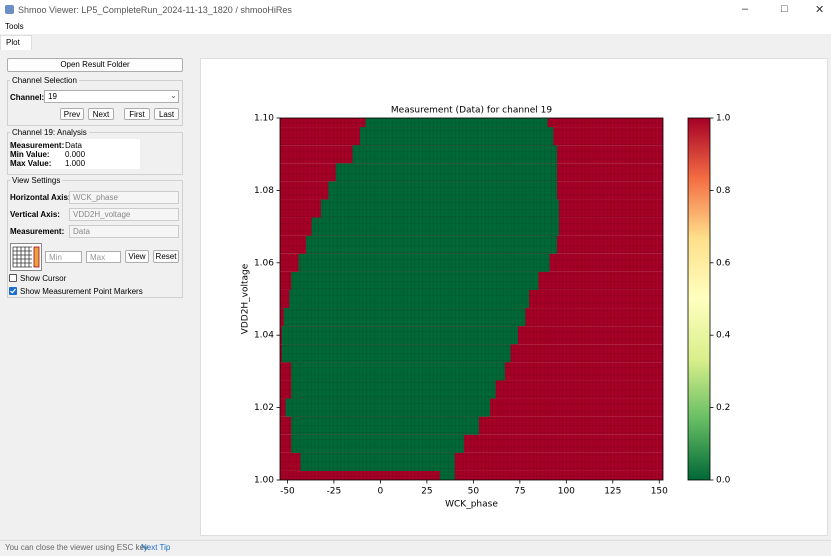 The height and width of the screenshot is (556, 831). Describe the element at coordinates (124, 231) in the screenshot. I see `setting-select: Data` at that location.